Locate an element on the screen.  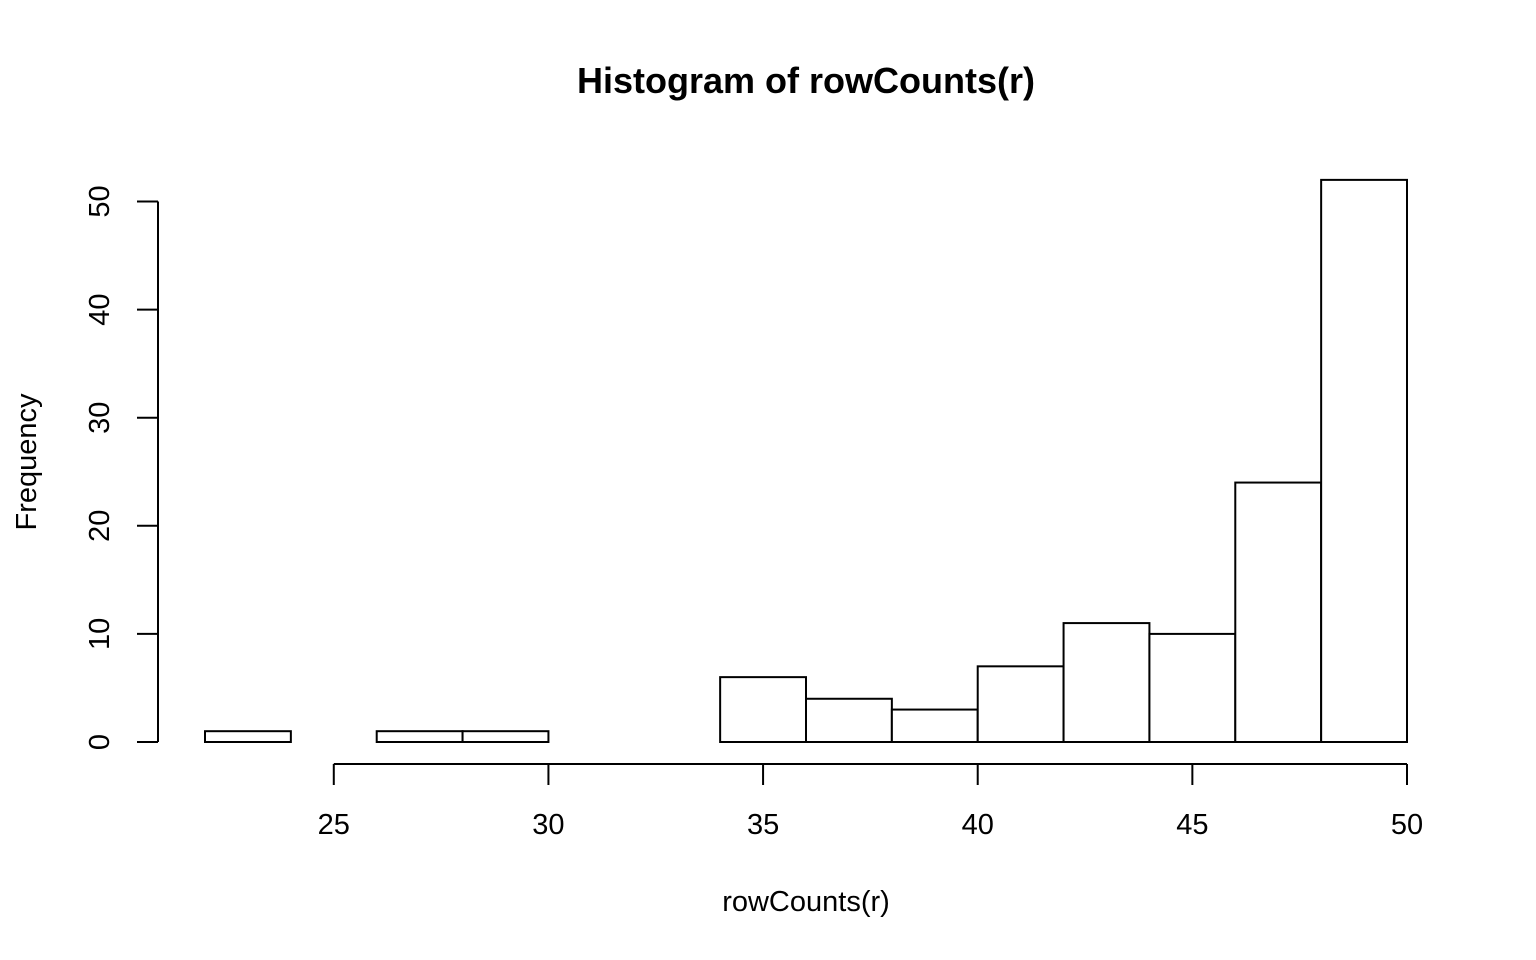
y-axis-title: Frequency is located at coordinates (27, 462).